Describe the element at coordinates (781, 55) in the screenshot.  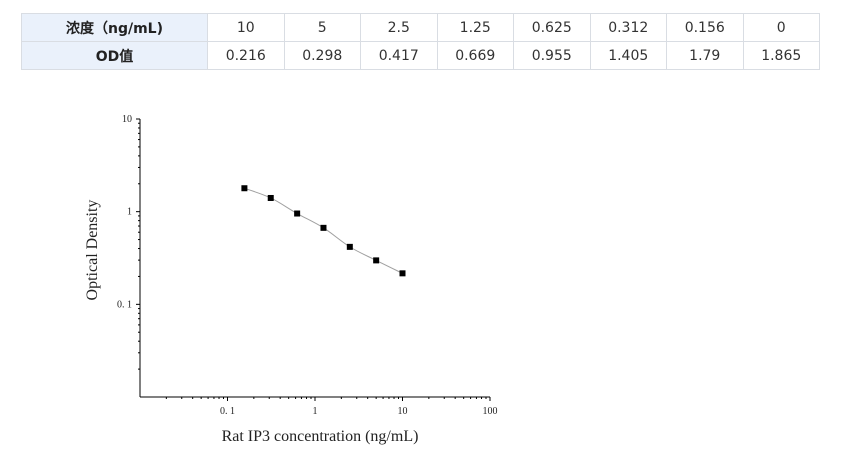
I see `table-cell: 1.865` at that location.